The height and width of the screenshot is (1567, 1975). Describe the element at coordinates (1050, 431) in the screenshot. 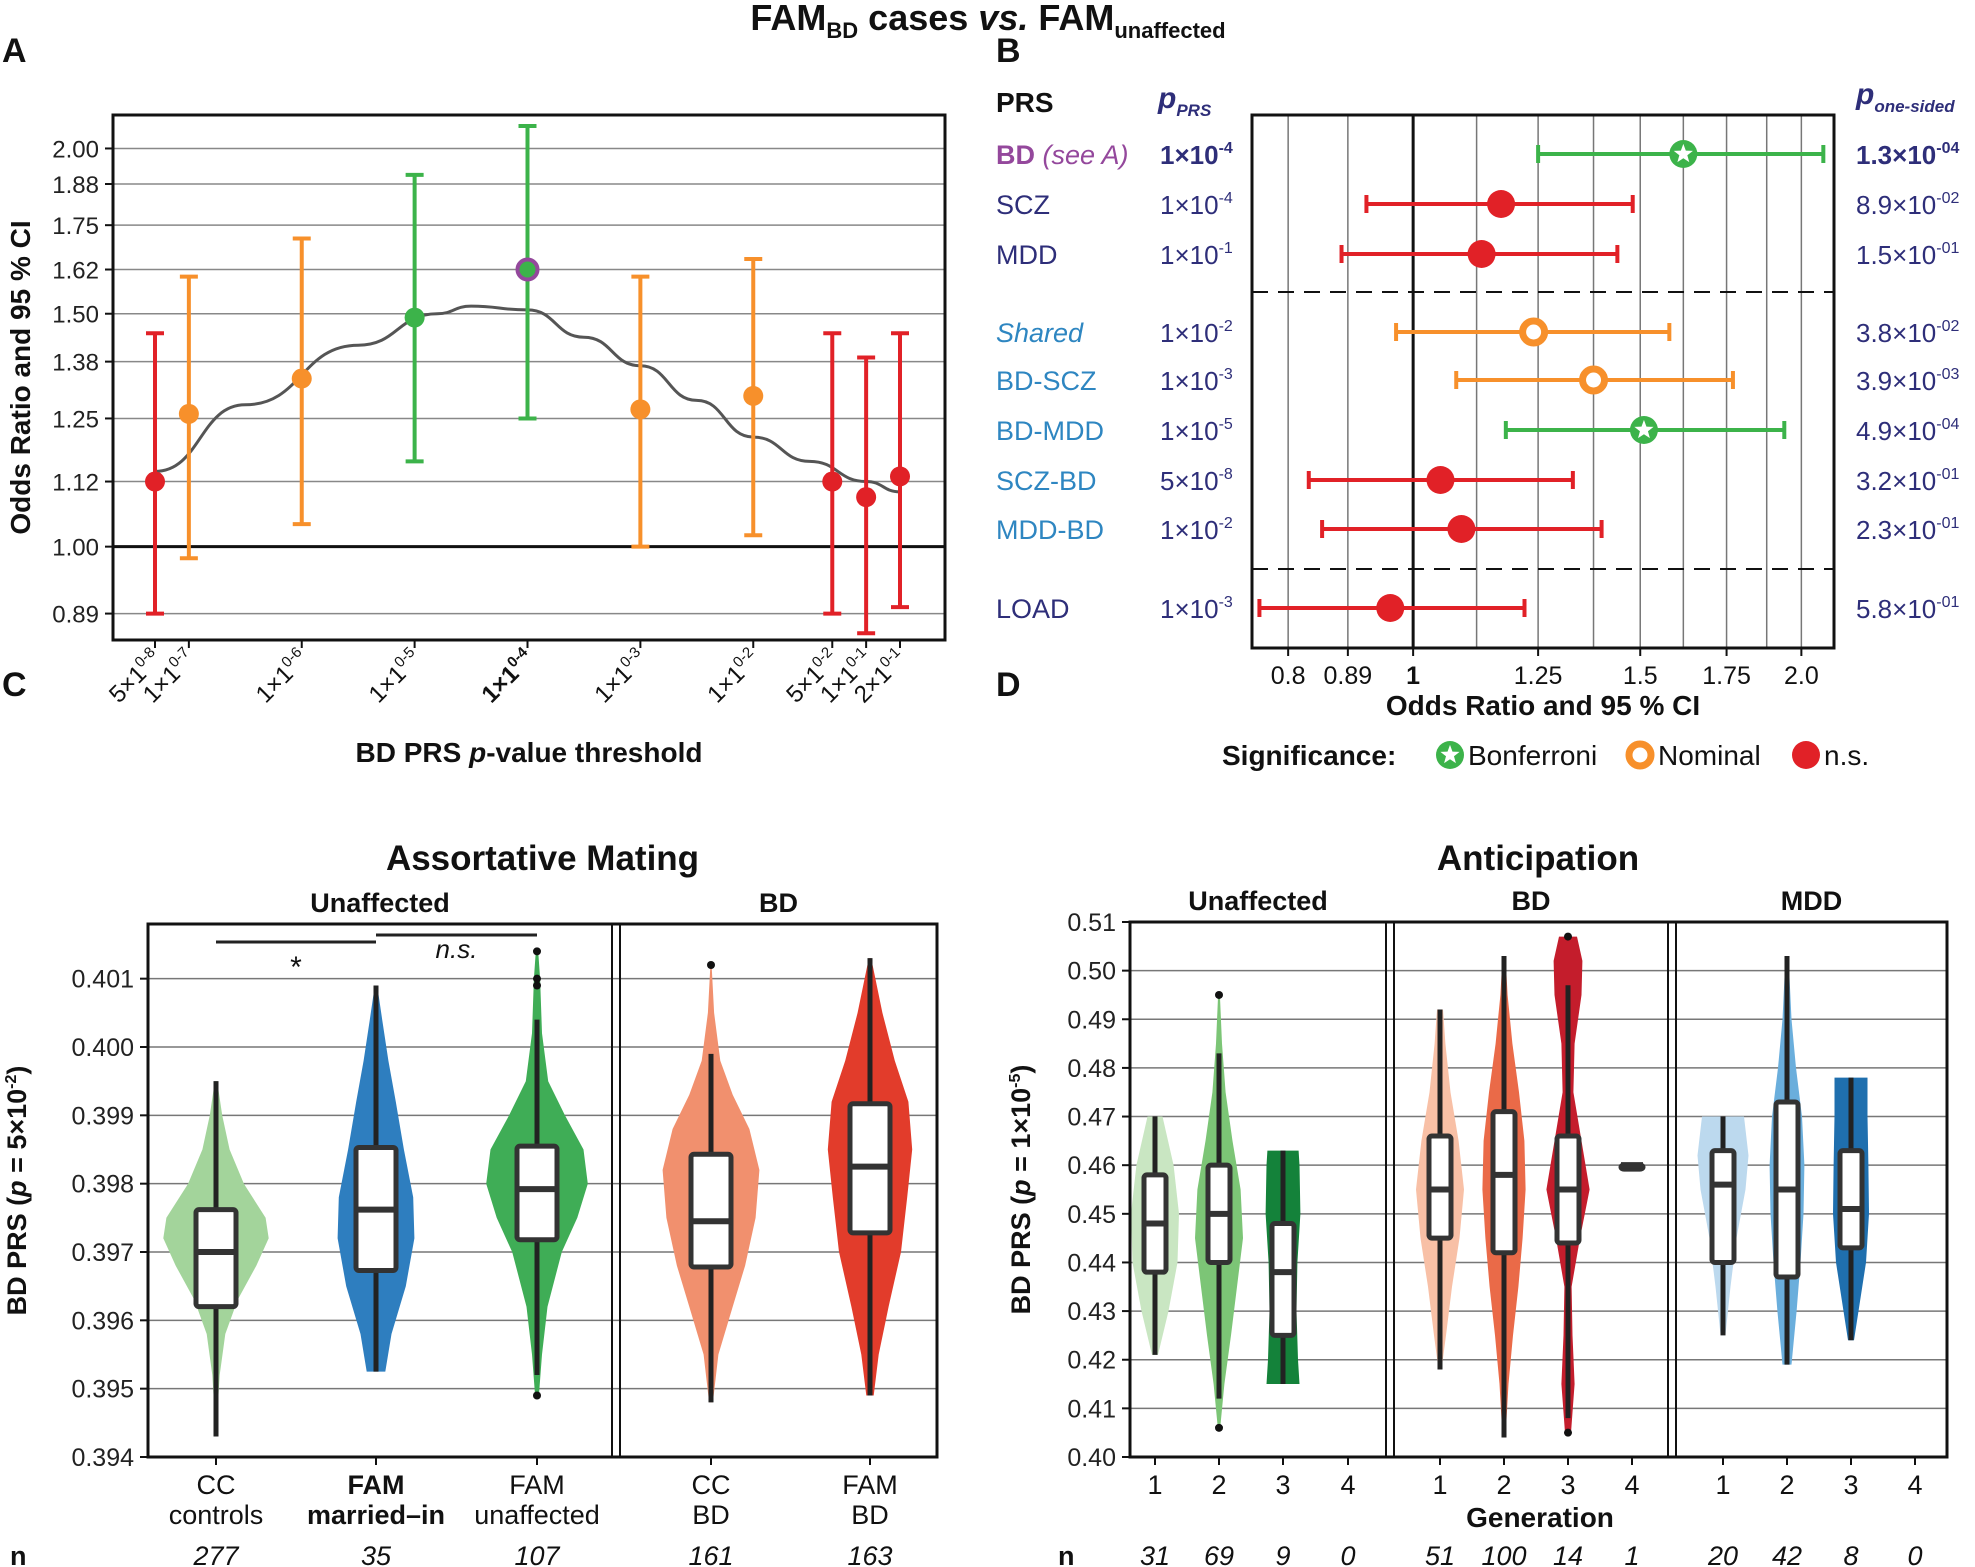

I see `row-name-main: BD-MDD` at that location.